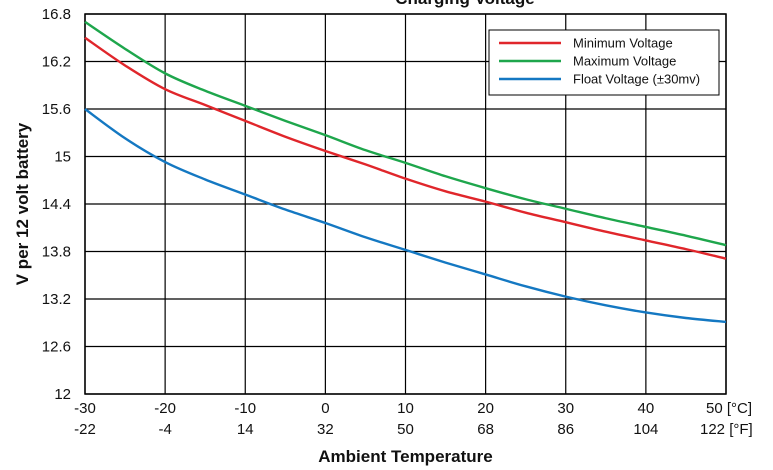 The image size is (773, 470). I want to click on chart-title-group: Charging Voltage, so click(464, 4).